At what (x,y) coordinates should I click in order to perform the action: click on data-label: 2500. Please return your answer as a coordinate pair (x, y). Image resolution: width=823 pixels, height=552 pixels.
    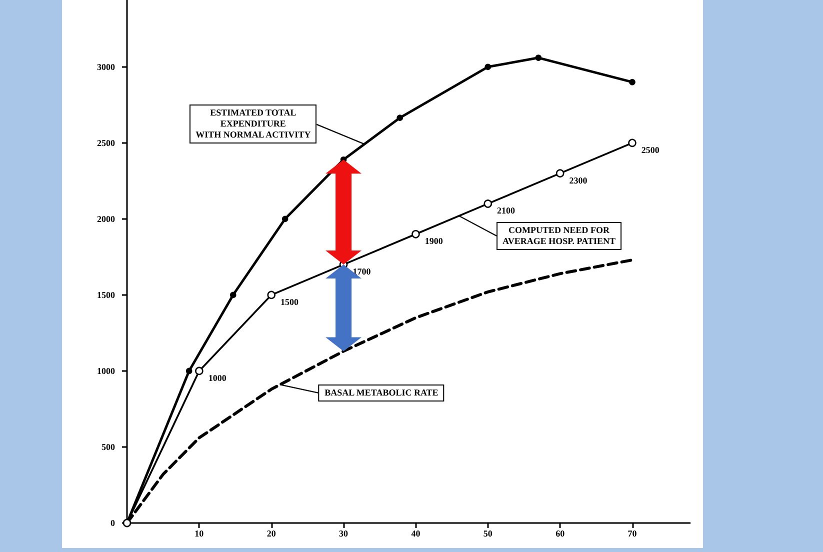
    Looking at the image, I should click on (650, 149).